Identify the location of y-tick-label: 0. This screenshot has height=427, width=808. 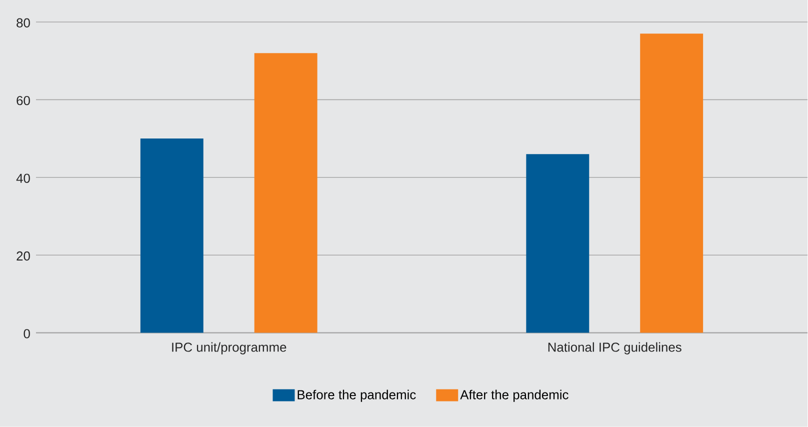
(27, 333).